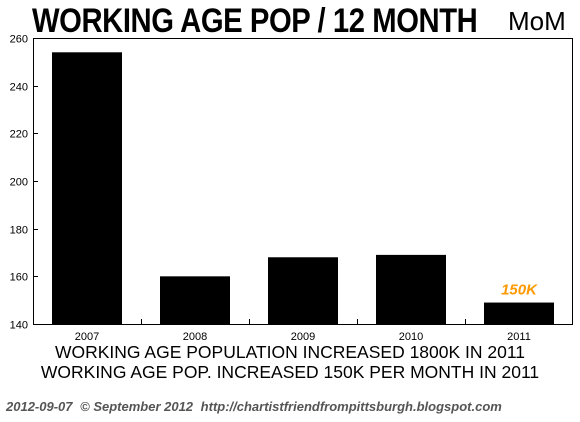 This screenshot has height=422, width=580. Describe the element at coordinates (537, 21) in the screenshot. I see `chart-subtitle: MoM` at that location.